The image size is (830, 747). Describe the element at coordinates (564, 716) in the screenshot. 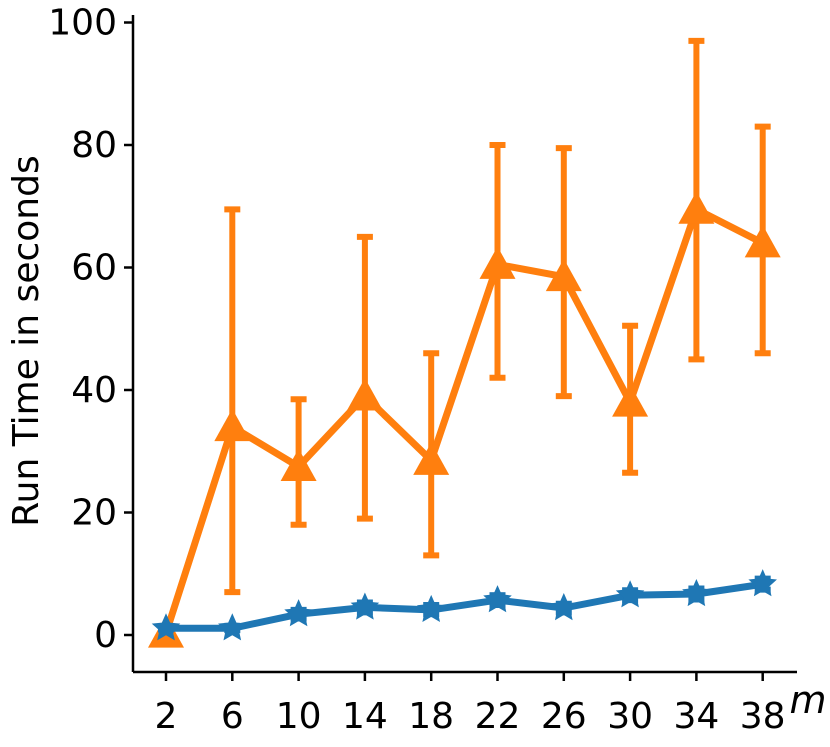

I see `x-tick-label: 26` at that location.